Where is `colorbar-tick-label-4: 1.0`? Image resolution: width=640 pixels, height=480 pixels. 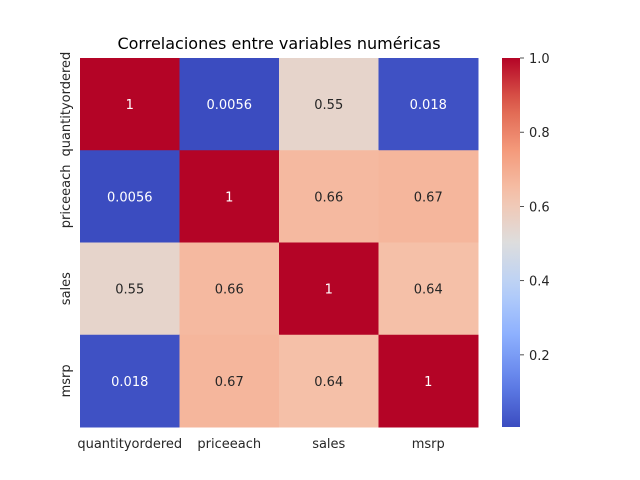 colorbar-tick-label-4: 1.0 is located at coordinates (539, 59).